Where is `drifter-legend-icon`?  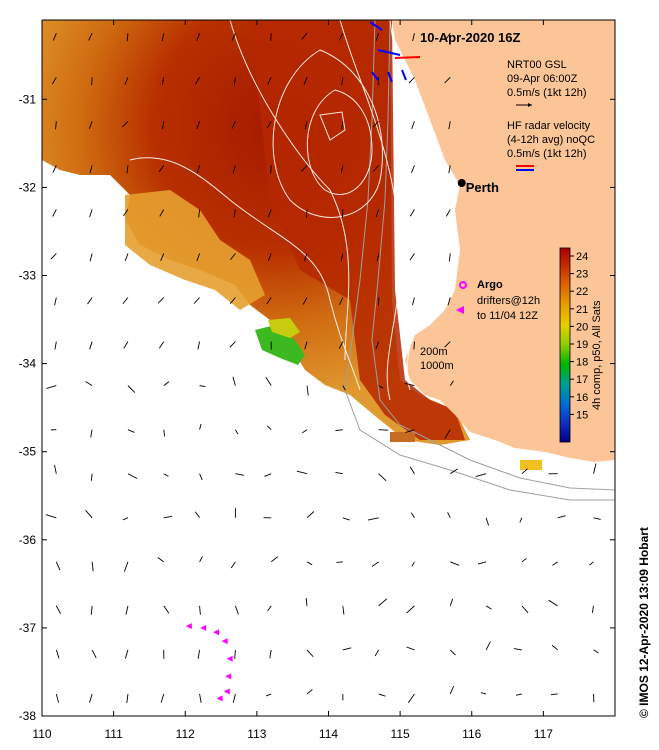 drifter-legend-icon is located at coordinates (460, 310).